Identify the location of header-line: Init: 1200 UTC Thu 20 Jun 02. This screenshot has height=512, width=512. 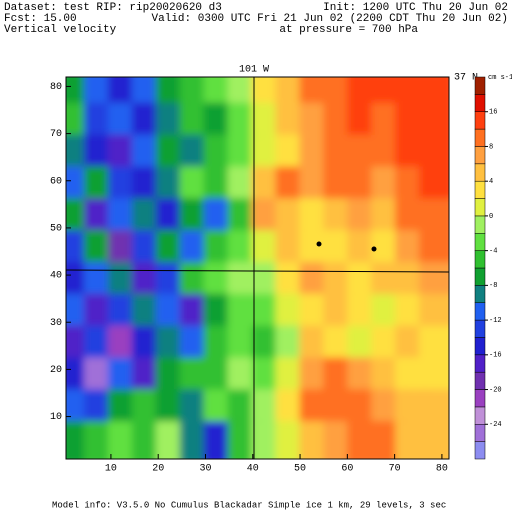
(415, 8).